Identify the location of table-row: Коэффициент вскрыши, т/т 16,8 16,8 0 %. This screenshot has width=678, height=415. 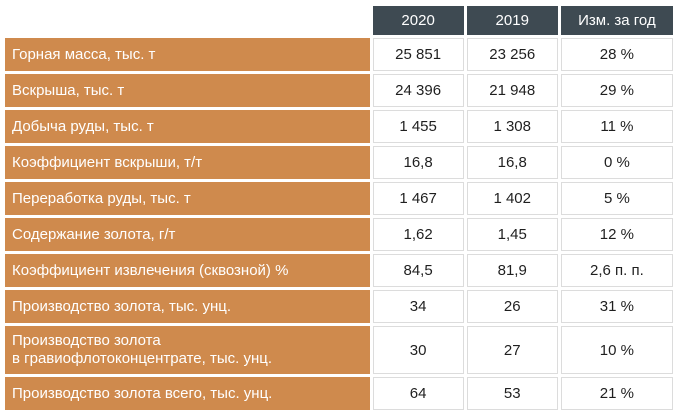
(339, 162).